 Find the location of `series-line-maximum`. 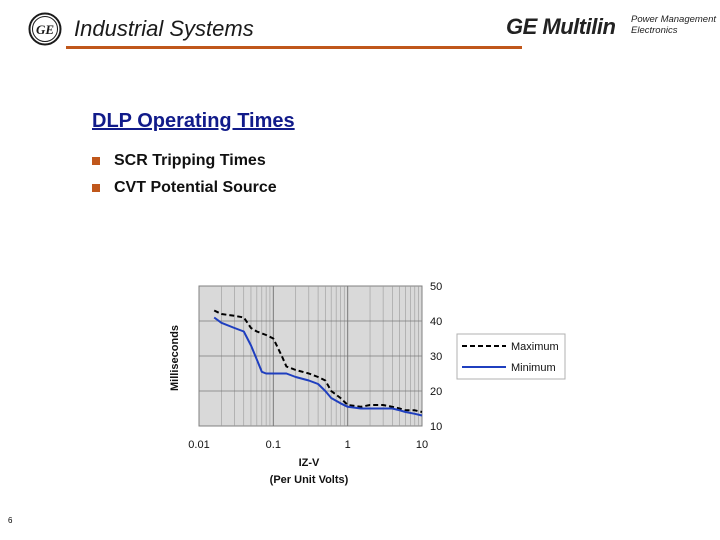

series-line-maximum is located at coordinates (318, 361).